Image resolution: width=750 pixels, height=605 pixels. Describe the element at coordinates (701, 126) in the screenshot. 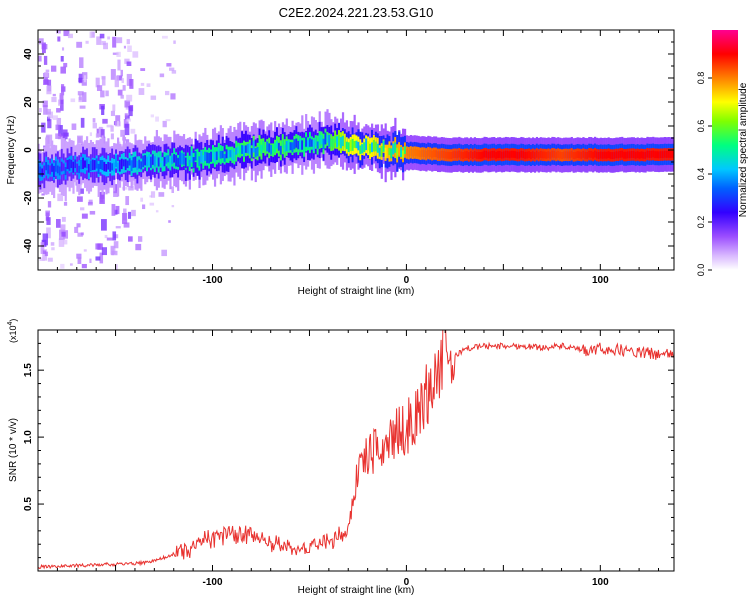

I see `colorbar-tick-label: 0.6` at that location.